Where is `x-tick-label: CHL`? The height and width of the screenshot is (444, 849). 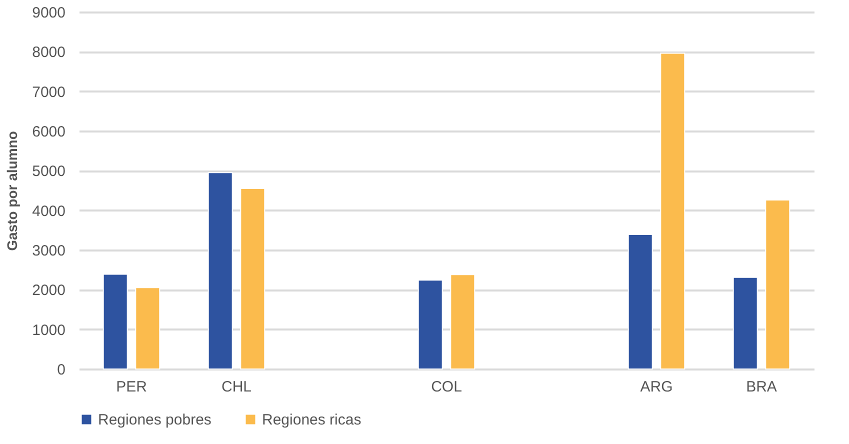 x-tick-label: CHL is located at coordinates (236, 387).